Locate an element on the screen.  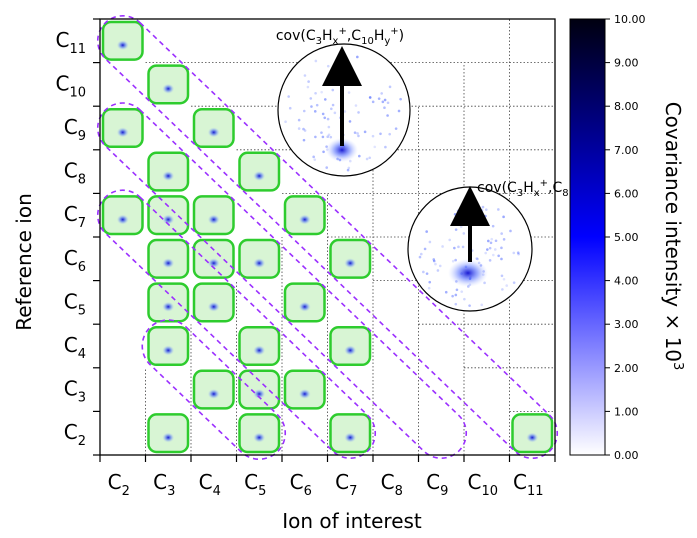
colorbar is located at coordinates (587, 237).